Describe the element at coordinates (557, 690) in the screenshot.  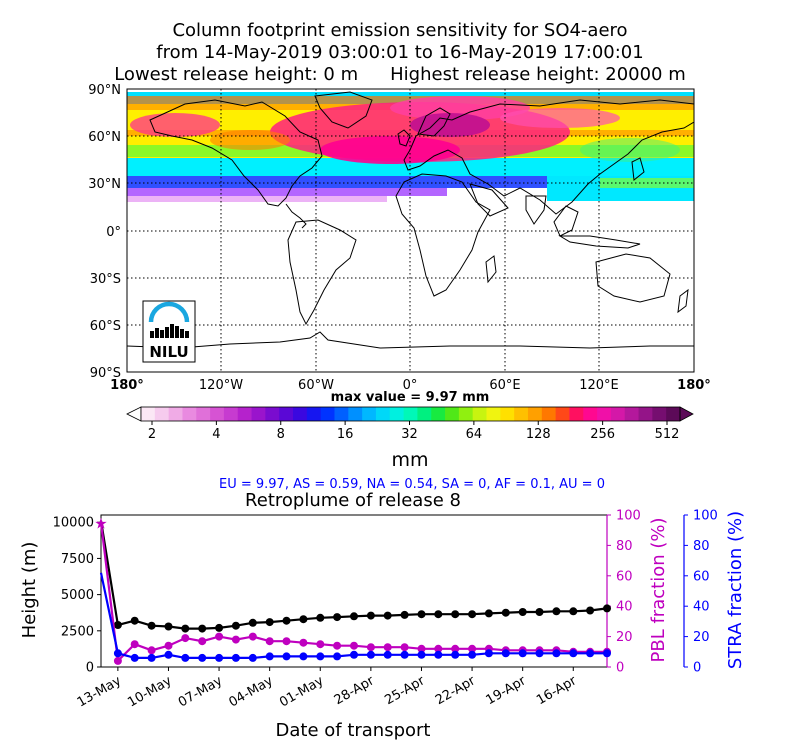
I see `x-tick-label: 16-Apr` at that location.